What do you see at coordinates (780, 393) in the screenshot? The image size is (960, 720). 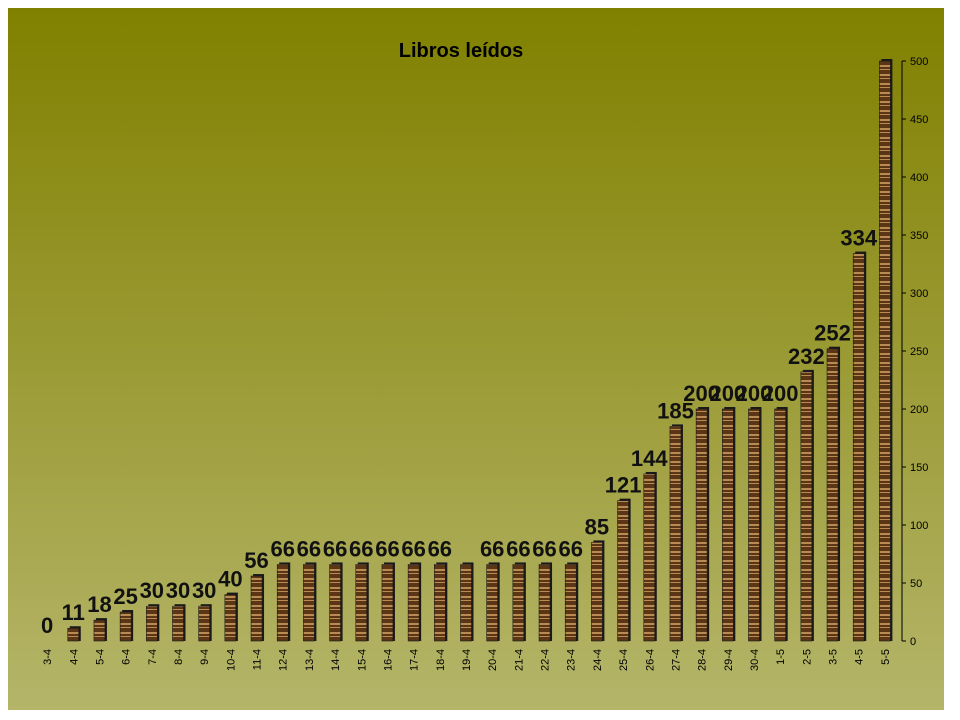 I see `data-label-1-5: 200` at bounding box center [780, 393].